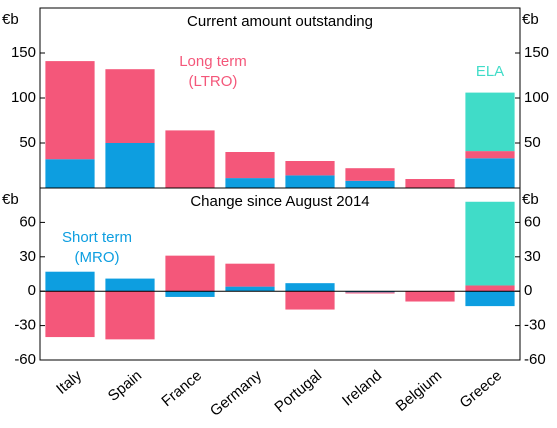 This screenshot has width=557, height=428. I want to click on x-tick-label: Italy, so click(69, 382).